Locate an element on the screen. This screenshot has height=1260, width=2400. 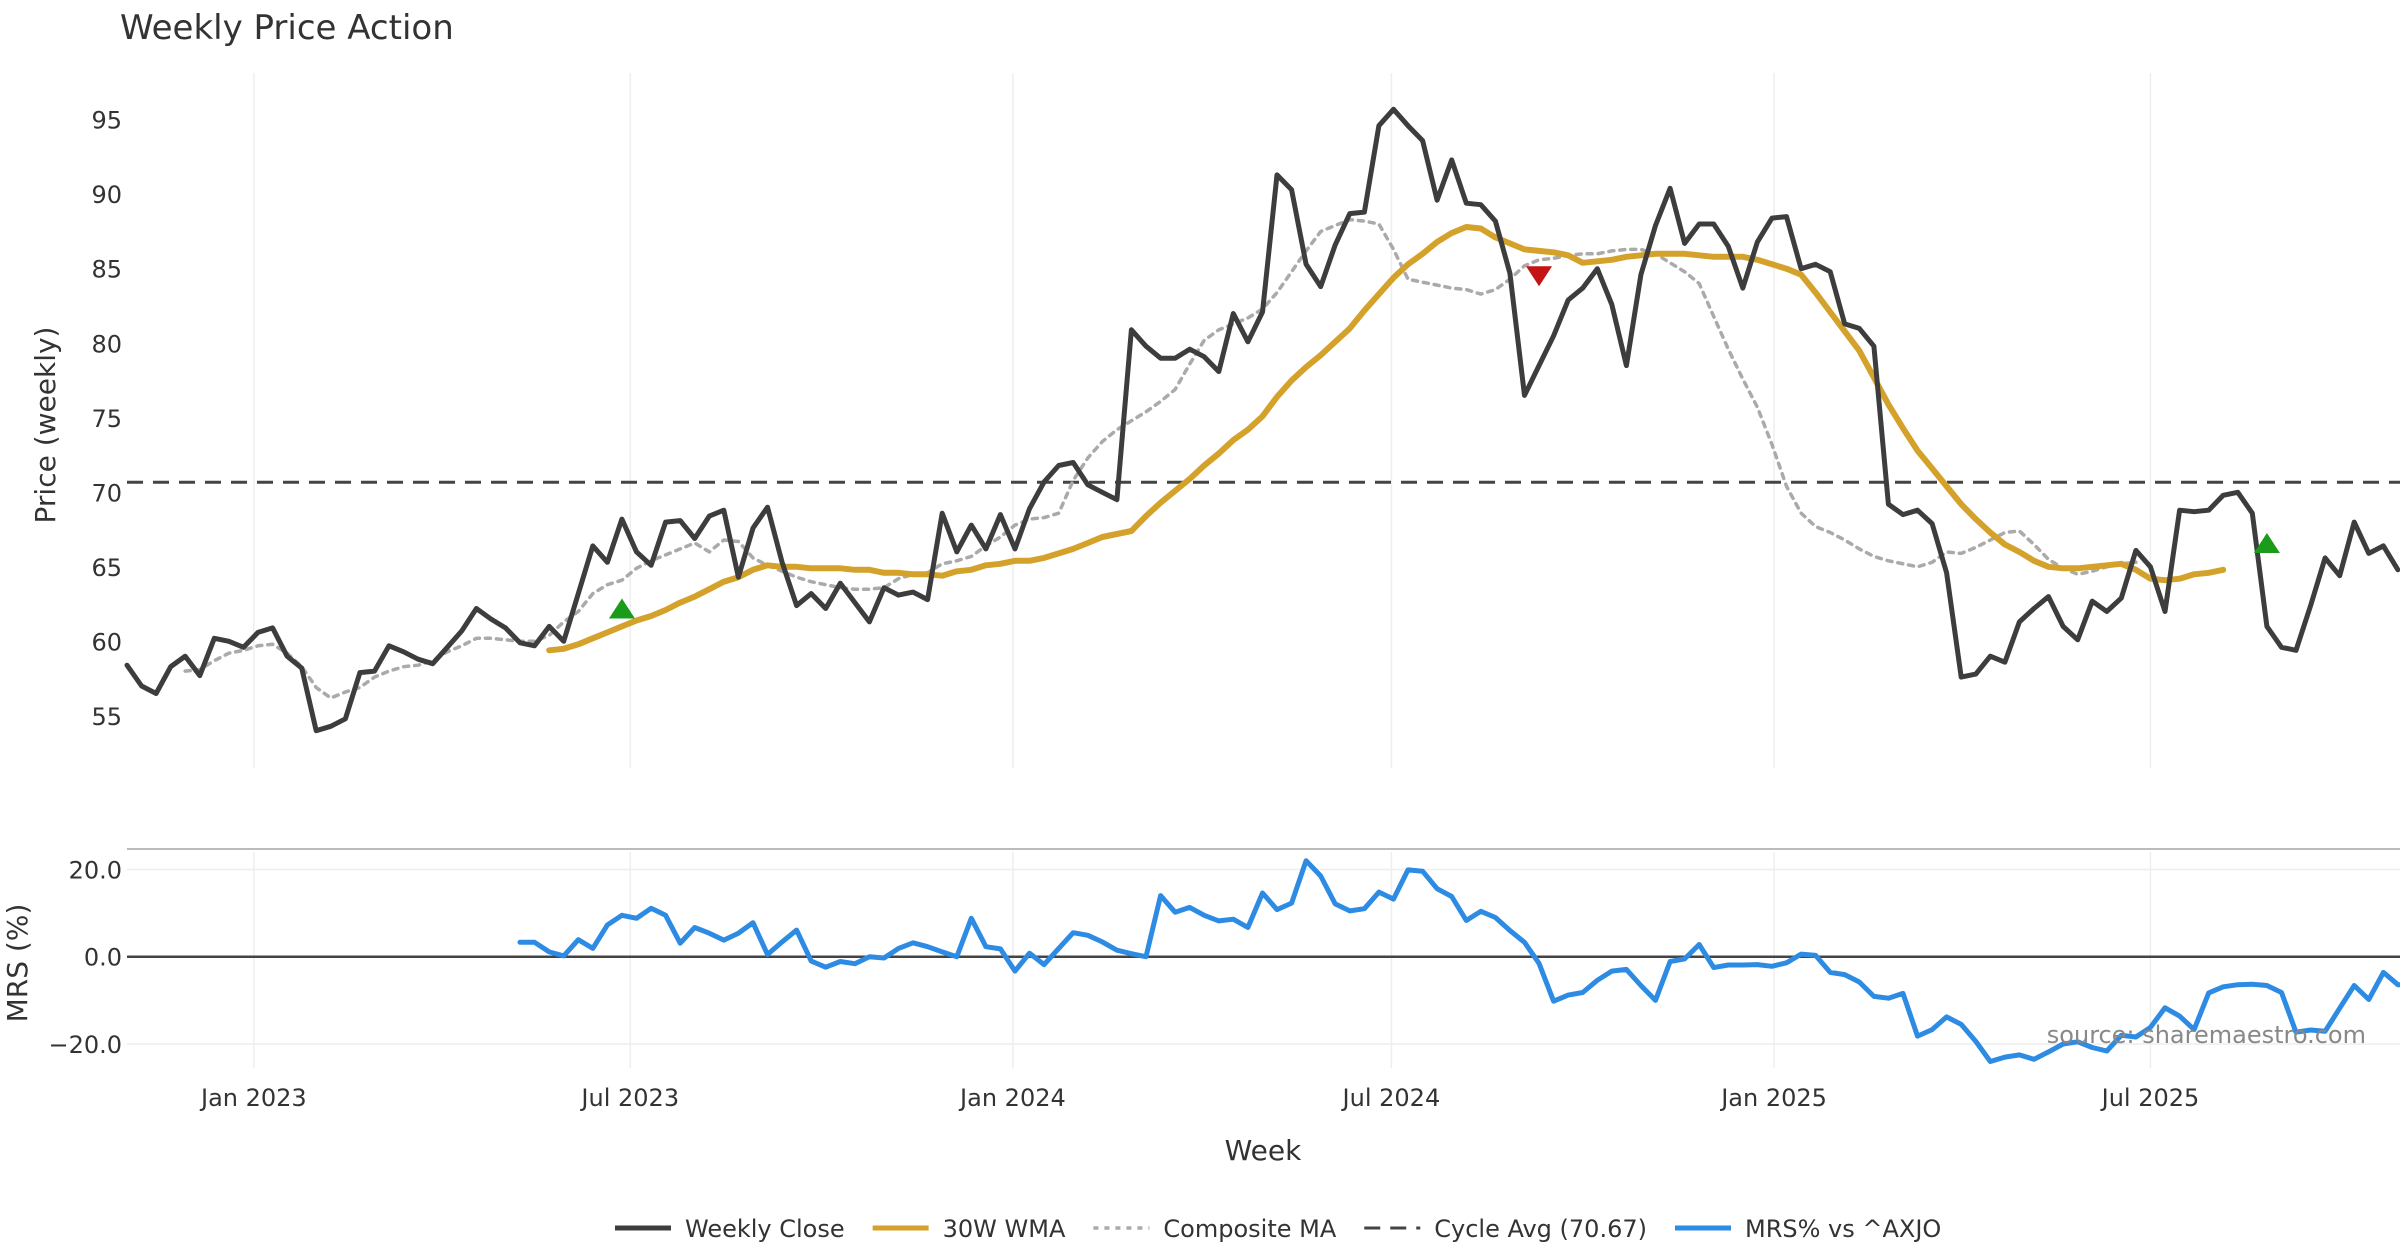
legend-label: Weekly Close is located at coordinates (765, 1229).